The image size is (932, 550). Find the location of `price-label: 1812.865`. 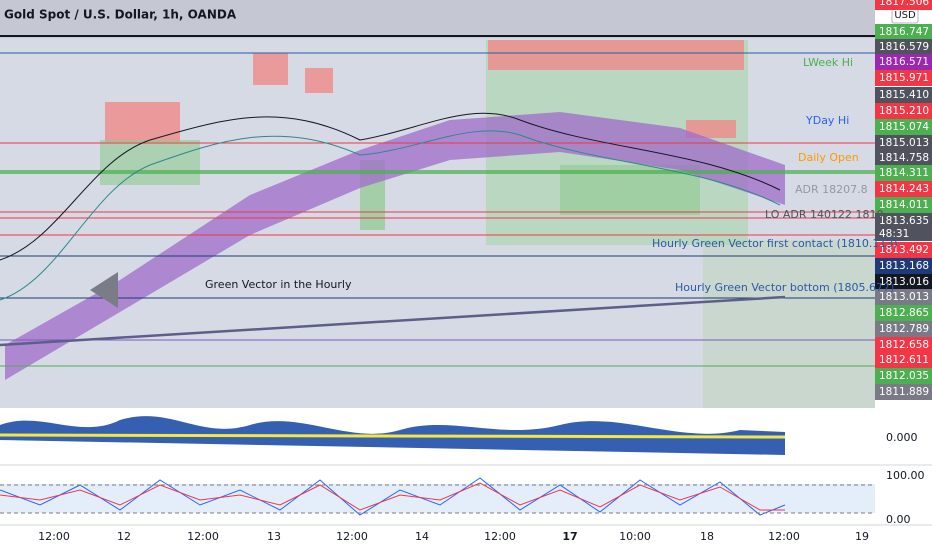

price-label: 1812.865 is located at coordinates (904, 313).